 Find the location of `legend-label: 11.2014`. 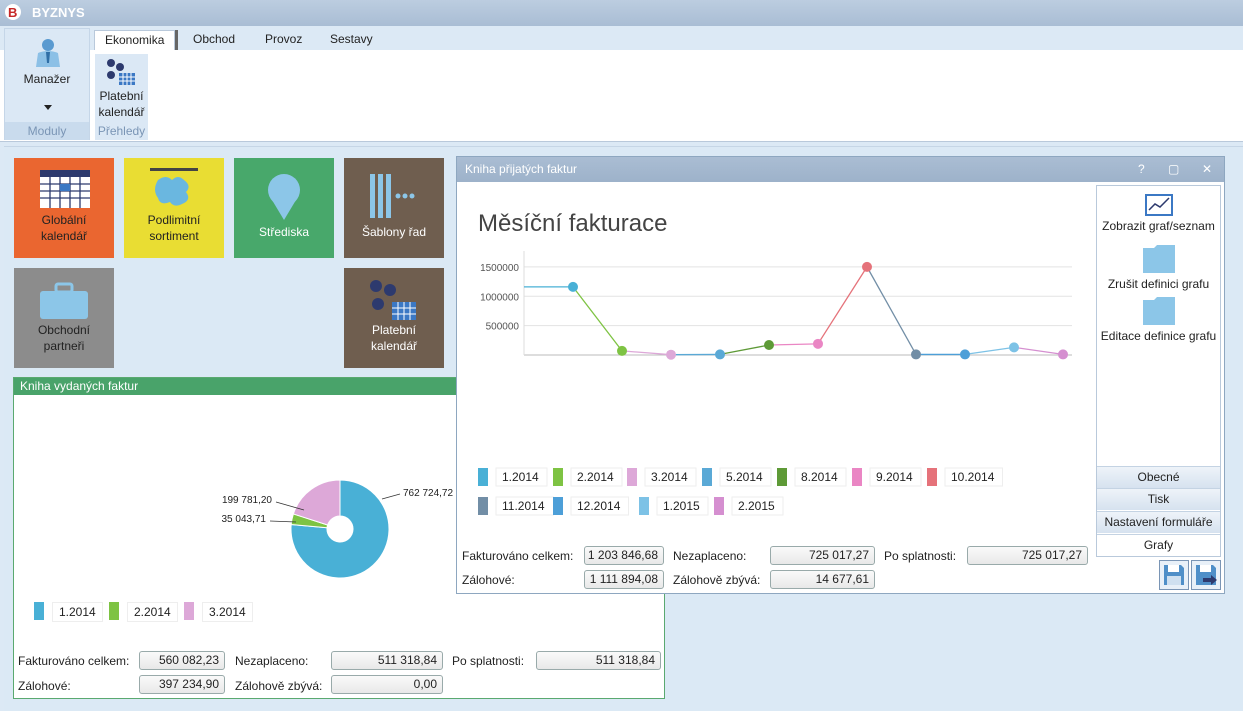

legend-label: 11.2014 is located at coordinates (523, 506).